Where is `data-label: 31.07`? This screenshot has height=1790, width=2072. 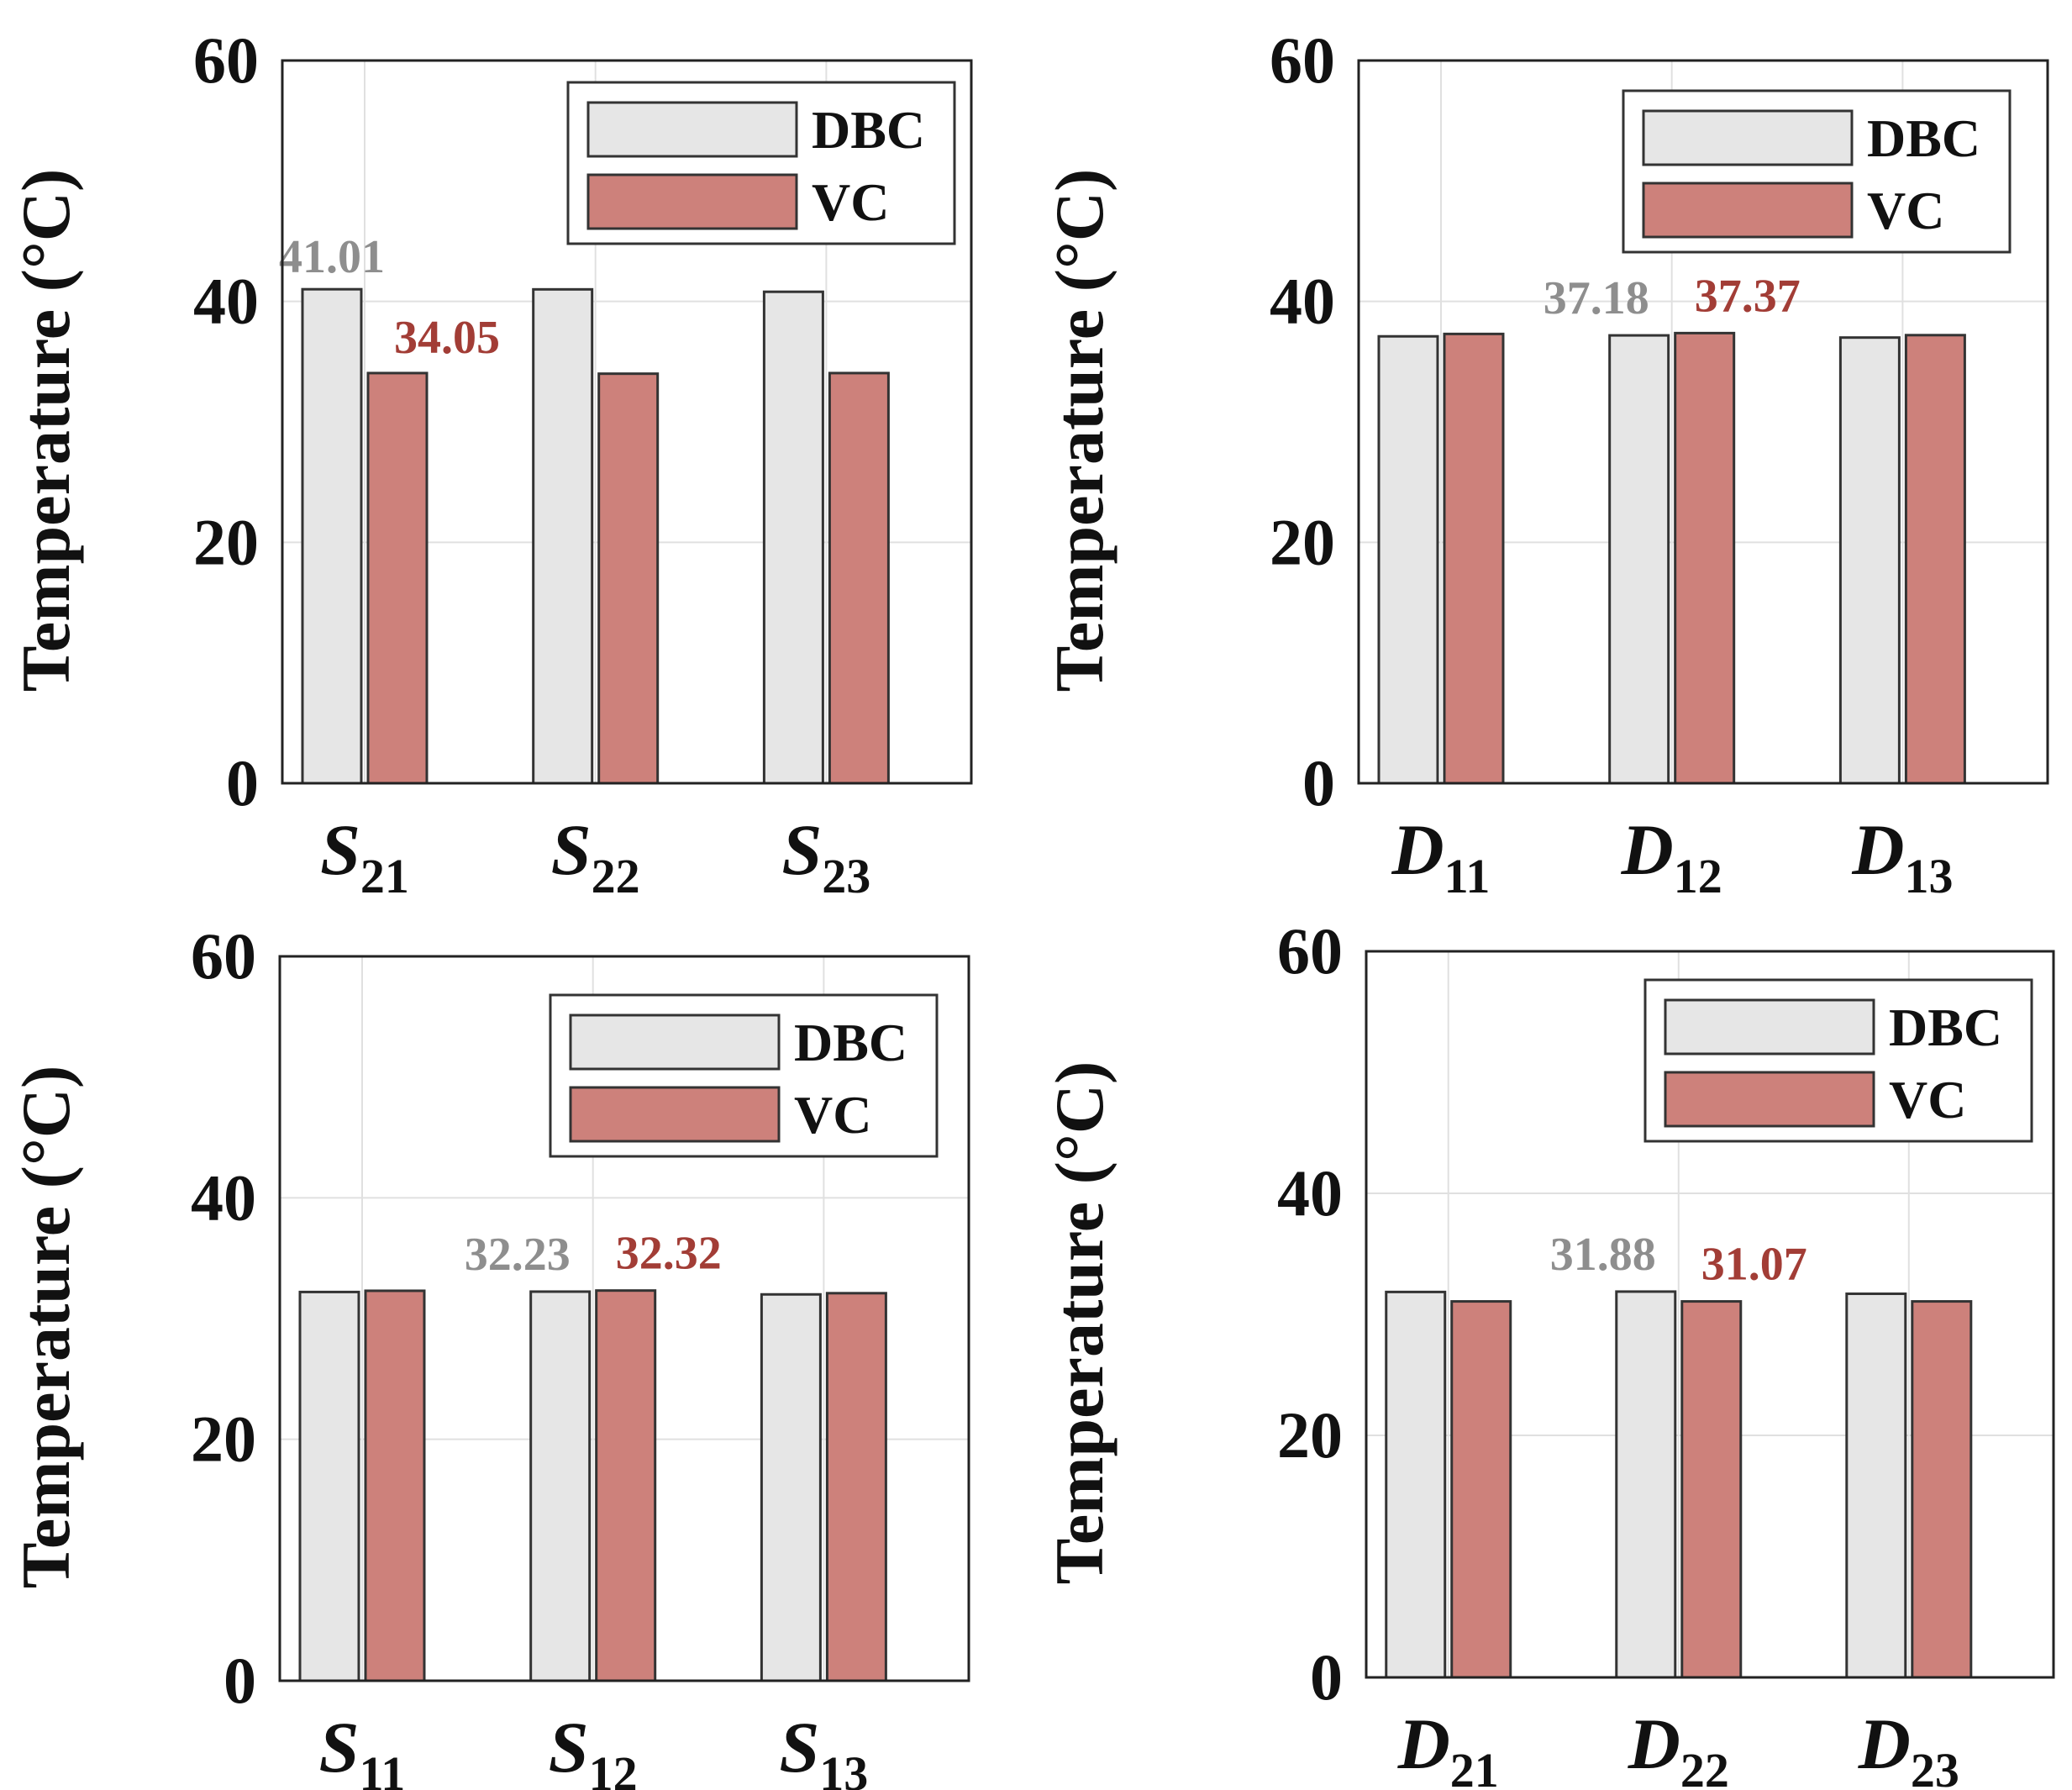 data-label: 31.07 is located at coordinates (1754, 1265).